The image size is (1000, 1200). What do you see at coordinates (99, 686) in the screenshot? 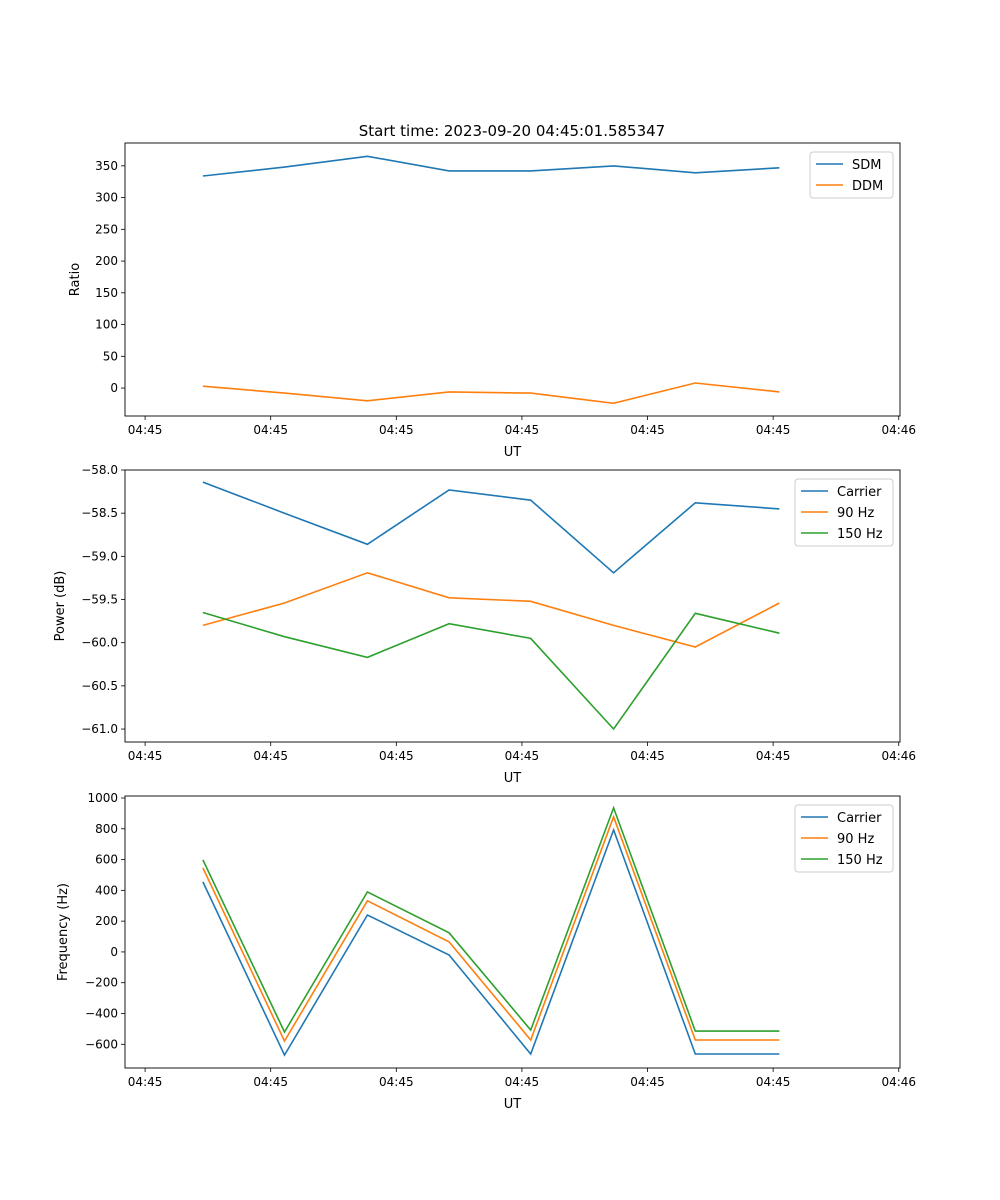
I see `y-tick-label: −60.5` at bounding box center [99, 686].